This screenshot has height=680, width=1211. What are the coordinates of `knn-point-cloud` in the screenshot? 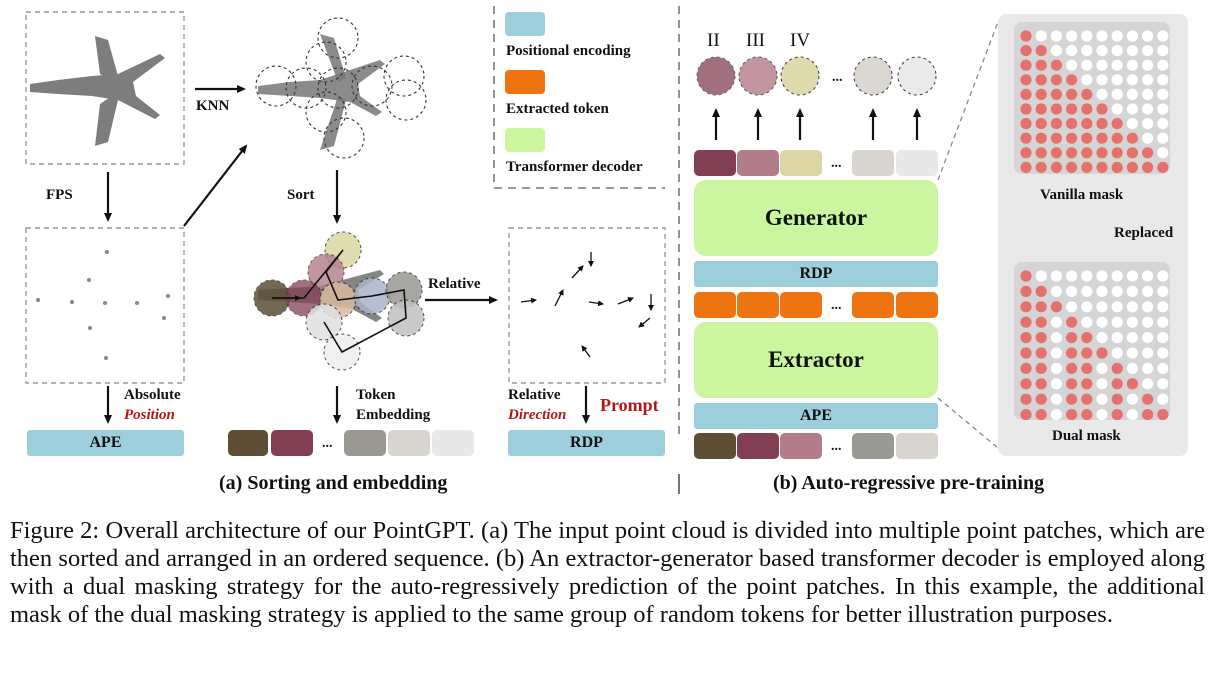 It's located at (341, 88).